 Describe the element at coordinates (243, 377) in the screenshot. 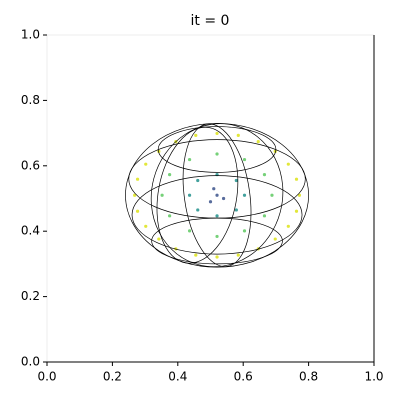

I see `x-tick-label: 0.6` at that location.